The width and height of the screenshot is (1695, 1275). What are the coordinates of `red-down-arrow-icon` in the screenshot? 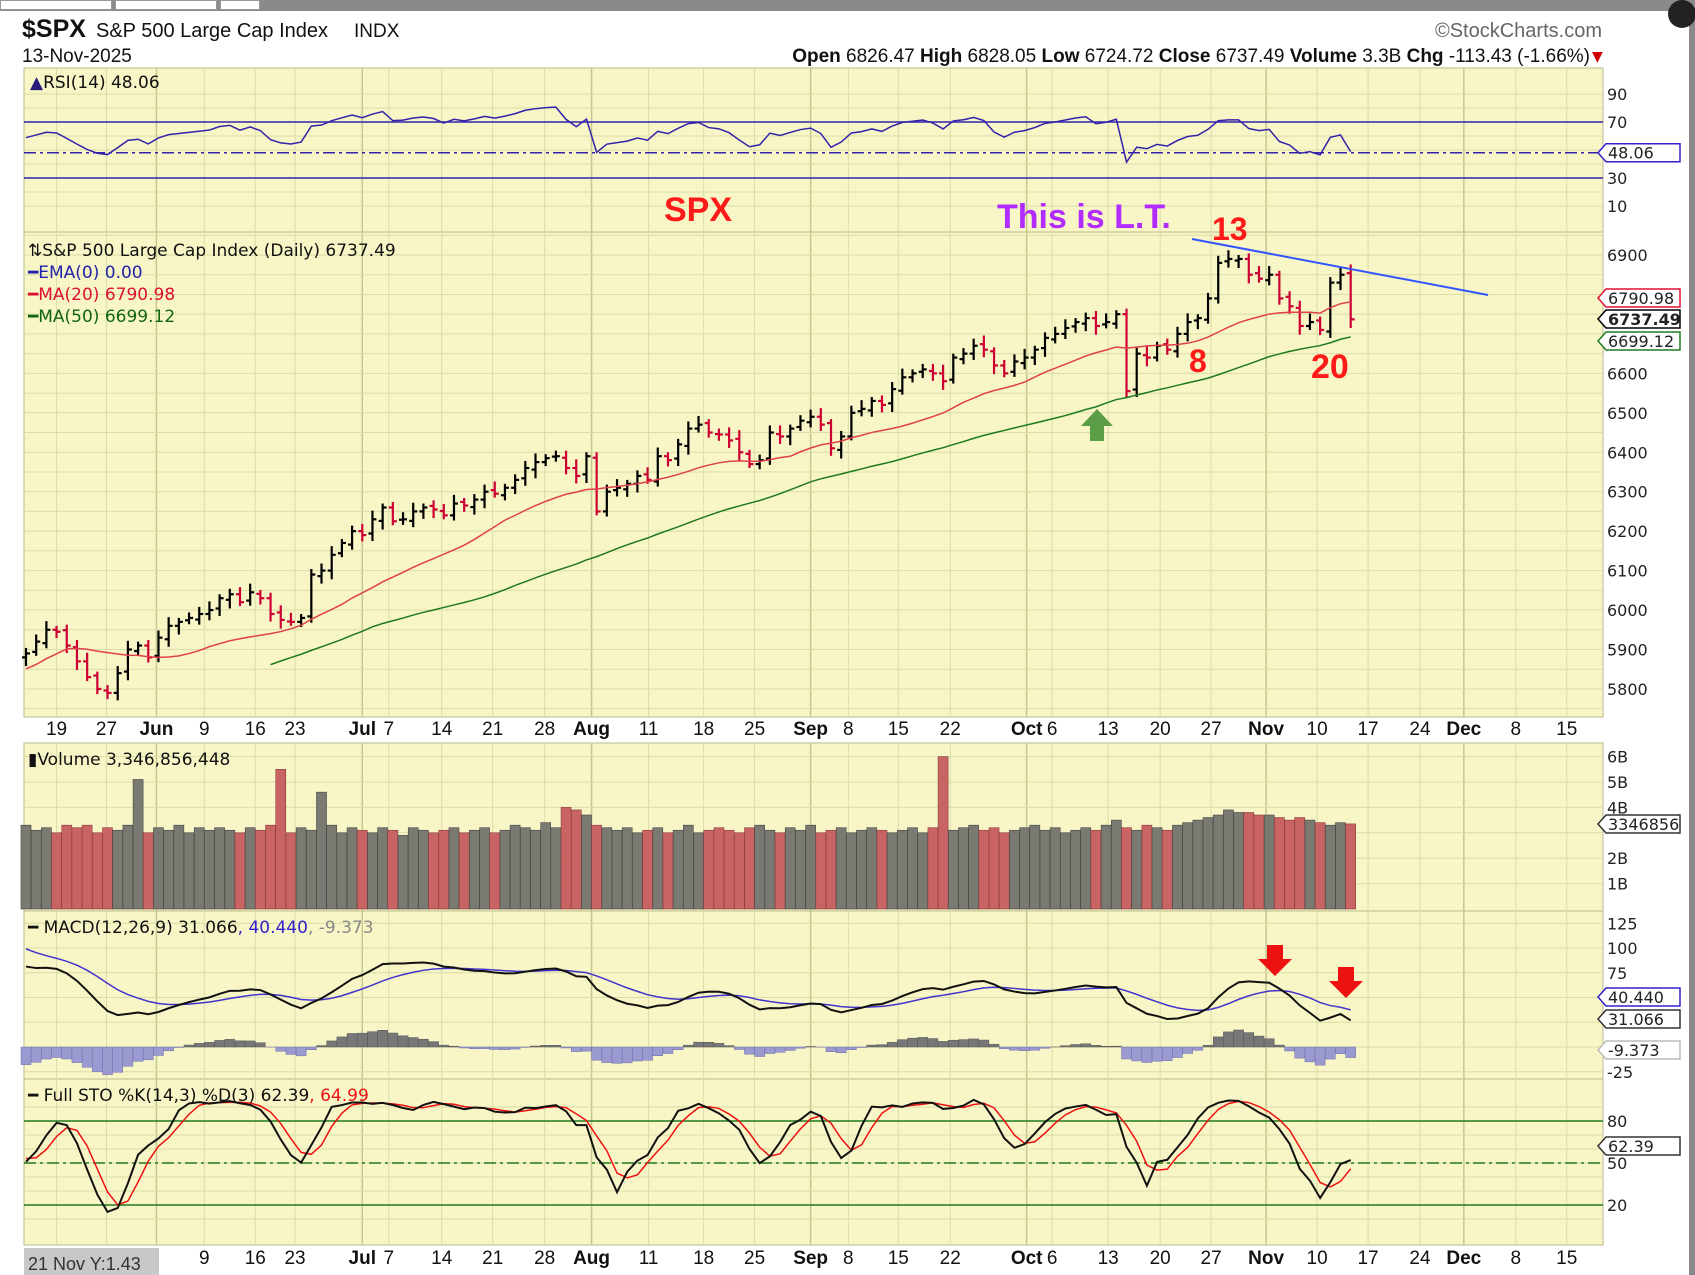 It's located at (1346, 982).